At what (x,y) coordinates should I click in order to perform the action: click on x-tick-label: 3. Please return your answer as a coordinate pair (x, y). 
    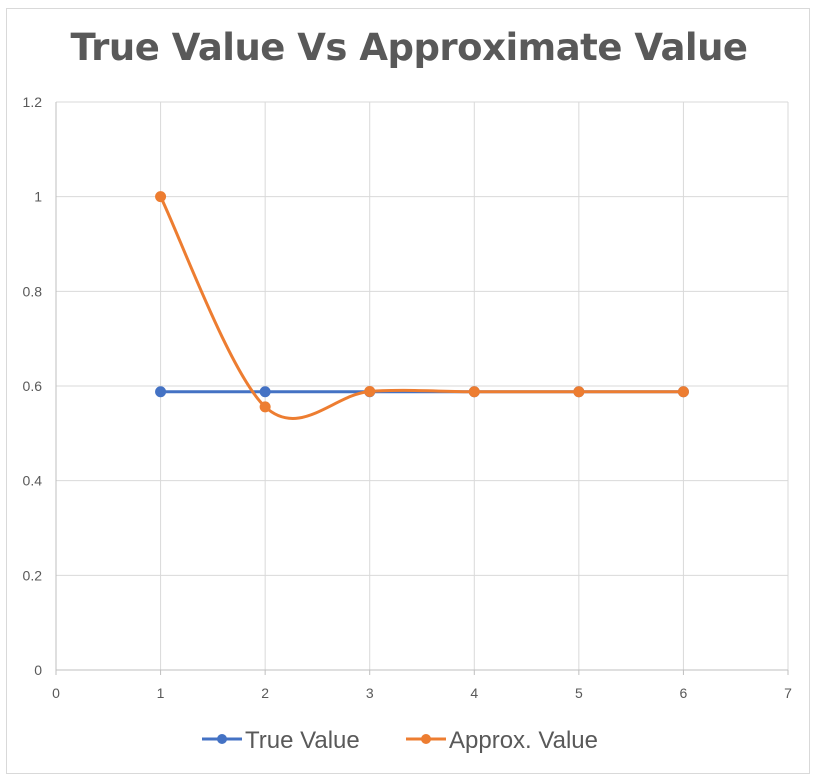
    Looking at the image, I should click on (370, 693).